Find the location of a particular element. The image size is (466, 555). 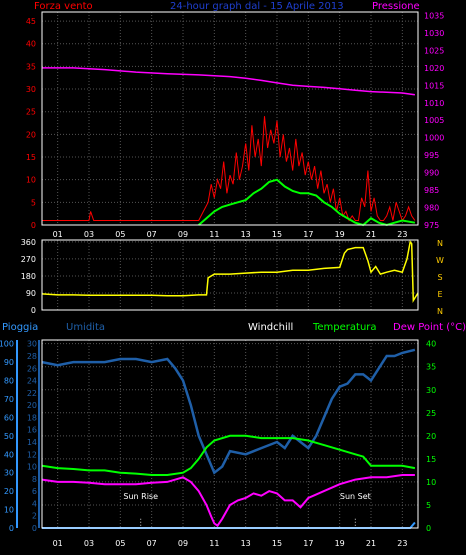

temp-y-tick-label: 5 is located at coordinates (428, 505).